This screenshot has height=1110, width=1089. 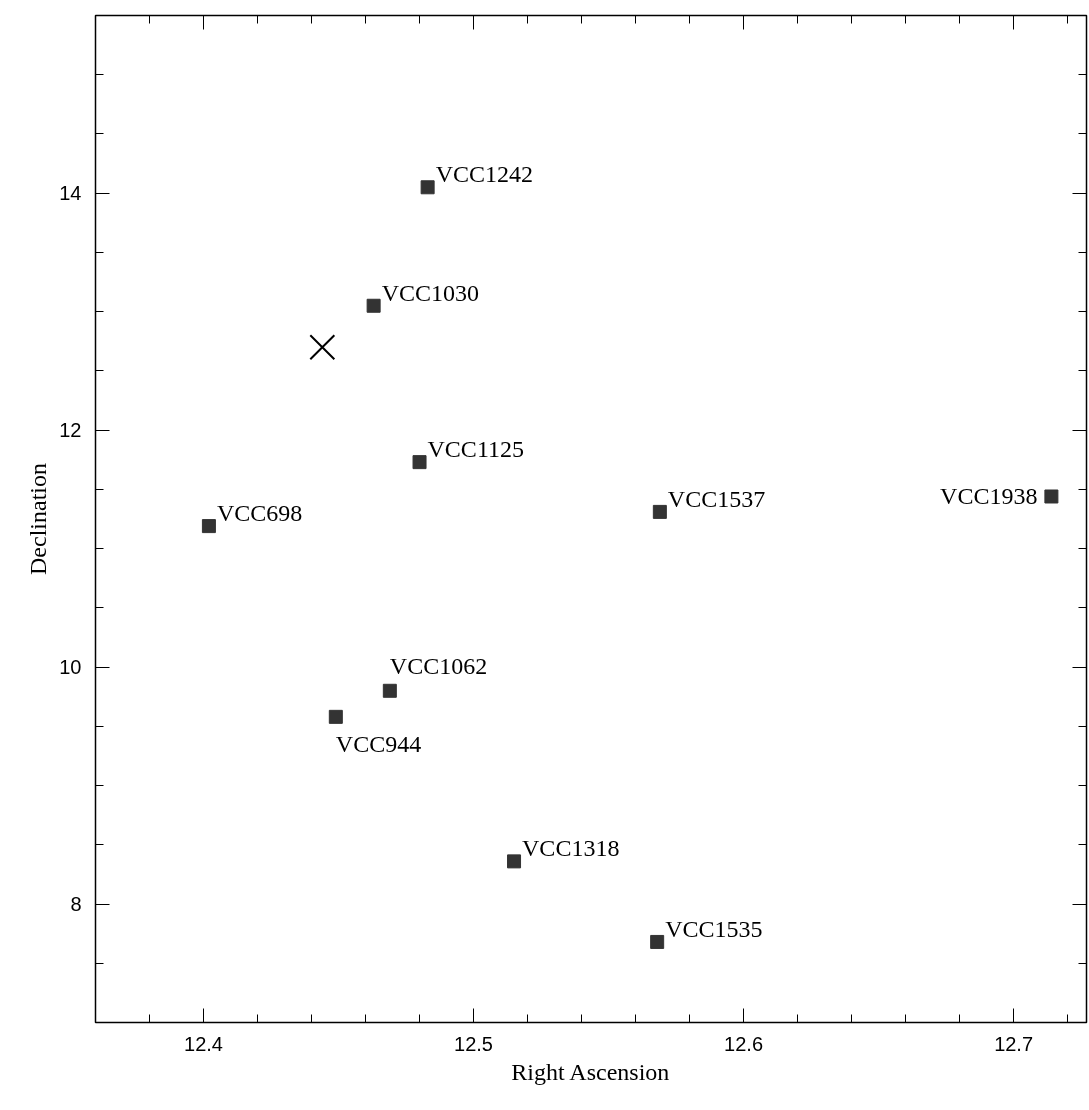 I want to click on x-tick-label: 12.5, so click(x=474, y=1043).